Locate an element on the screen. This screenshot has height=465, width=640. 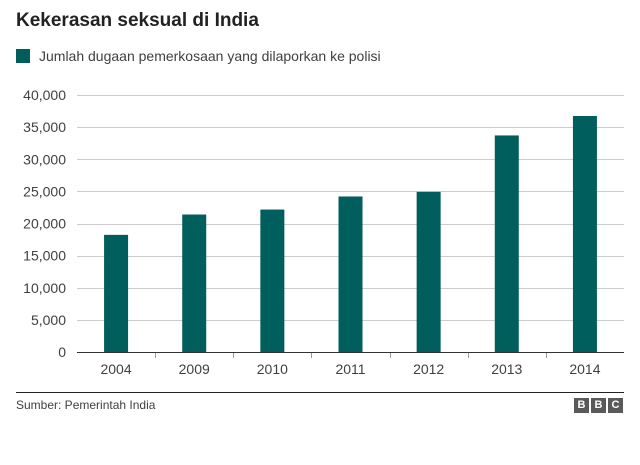
bbc-logo: B B C is located at coordinates (598, 405).